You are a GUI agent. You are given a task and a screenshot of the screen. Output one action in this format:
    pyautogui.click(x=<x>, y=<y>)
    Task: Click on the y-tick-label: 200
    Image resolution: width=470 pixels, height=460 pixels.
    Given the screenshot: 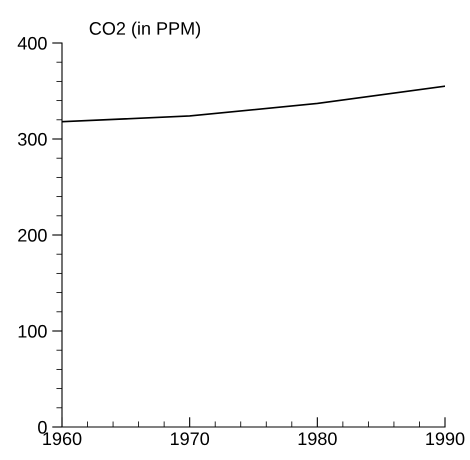 What is the action you would take?
    pyautogui.click(x=32, y=235)
    